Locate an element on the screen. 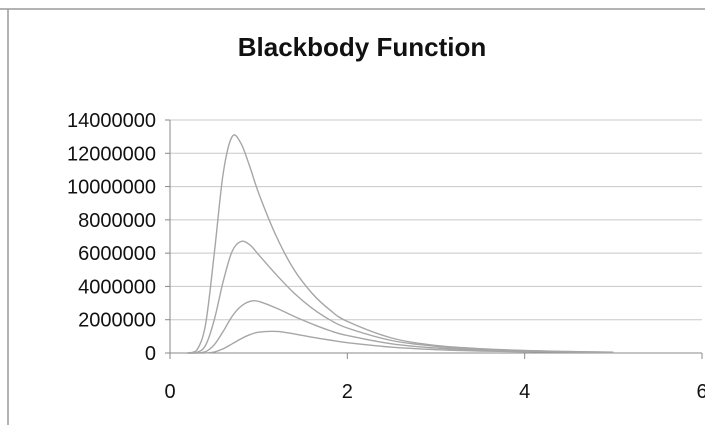 Image resolution: width=705 pixels, height=430 pixels. y-tick-label: 2000000 is located at coordinates (117, 321).